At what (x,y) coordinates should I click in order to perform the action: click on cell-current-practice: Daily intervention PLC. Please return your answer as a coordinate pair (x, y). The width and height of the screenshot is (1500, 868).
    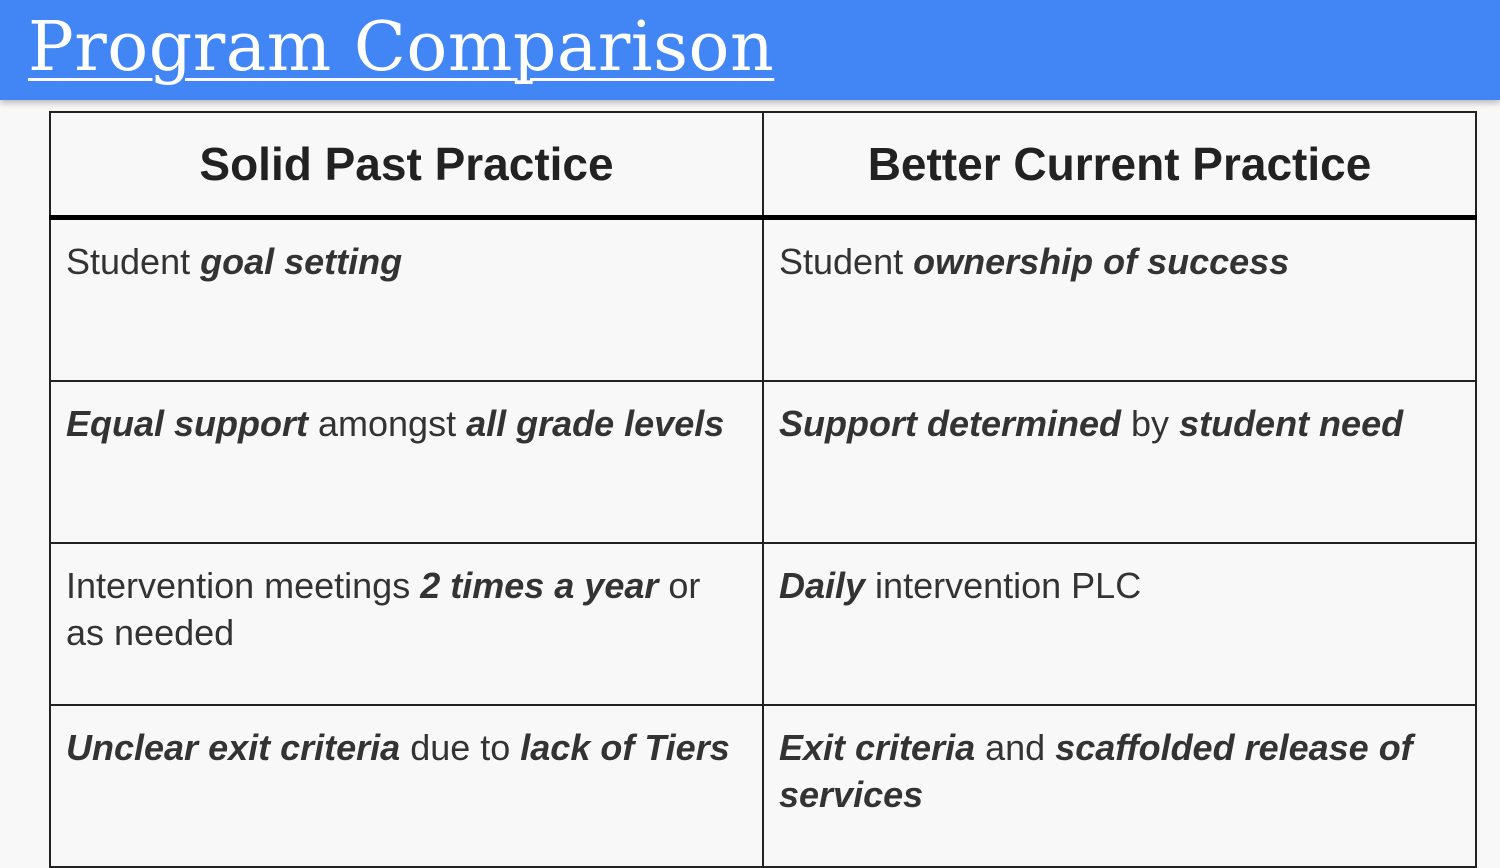
    Looking at the image, I should click on (1119, 624).